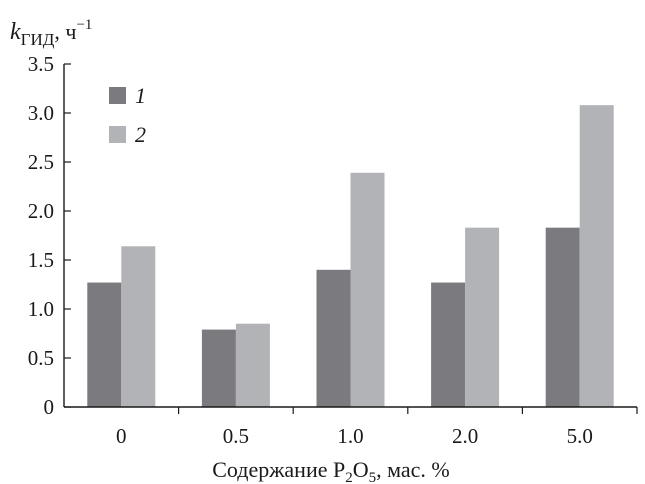 This screenshot has width=645, height=484. Describe the element at coordinates (596, 256) in the screenshot. I see `bar-series-2-5.0` at that location.